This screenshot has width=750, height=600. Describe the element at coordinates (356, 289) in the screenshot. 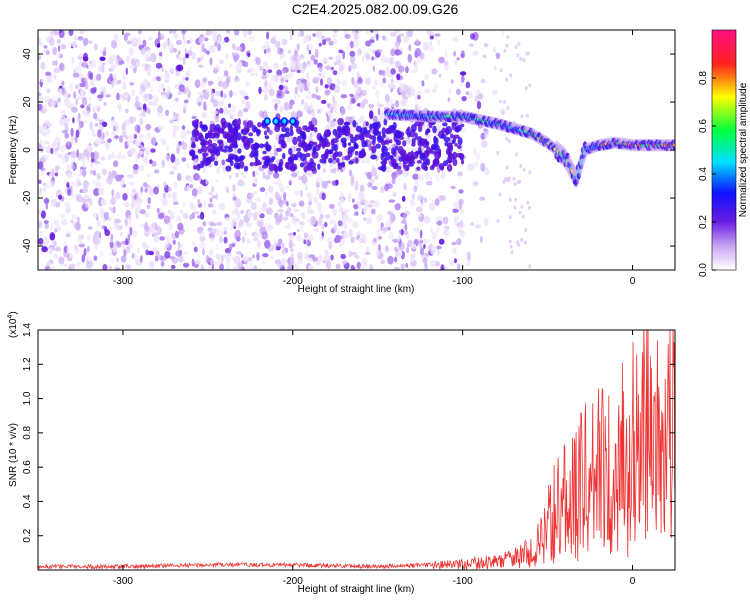

I see `spectrogram-x-axis-label: Height of straight line (km)` at that location.